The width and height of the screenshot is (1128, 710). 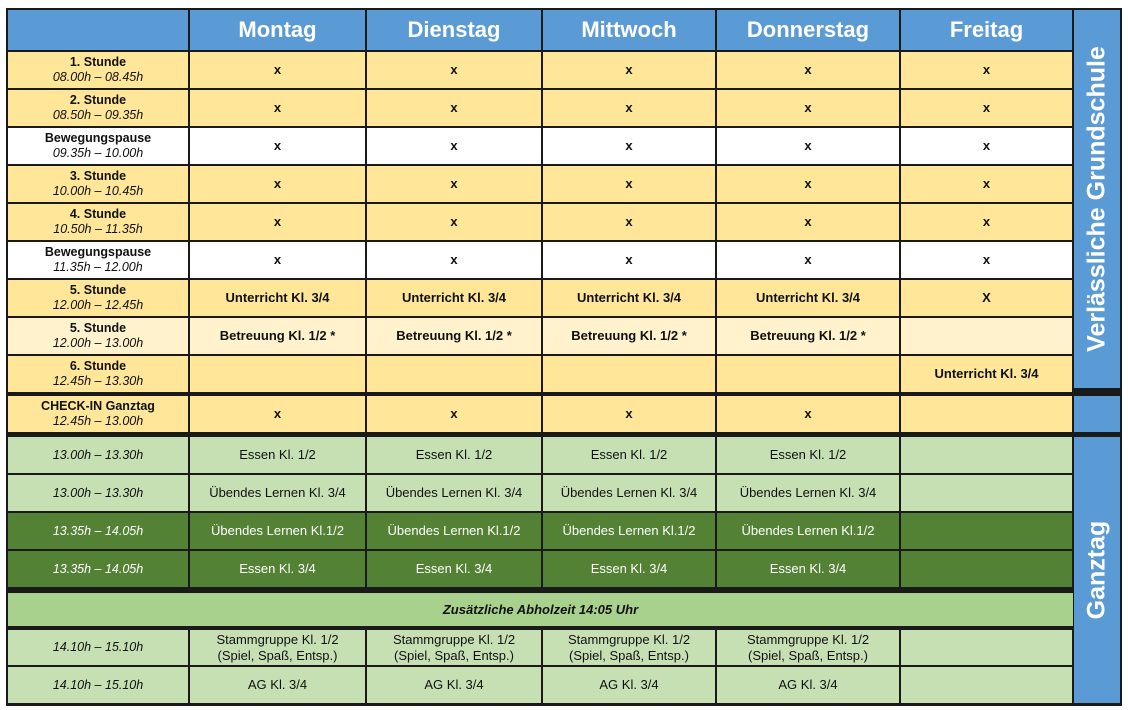 I want to click on slot-name: 2. Stunde, so click(x=98, y=100).